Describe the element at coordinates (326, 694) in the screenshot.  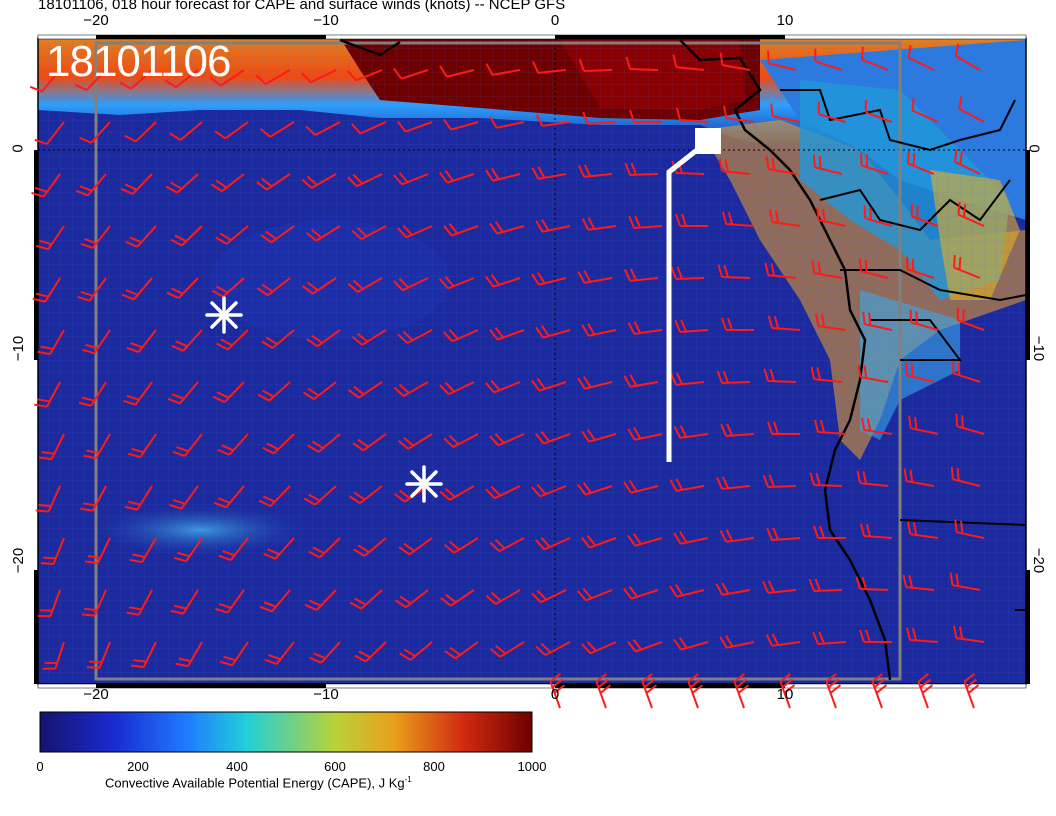
I see `lon-tick-bottom: −10` at that location.